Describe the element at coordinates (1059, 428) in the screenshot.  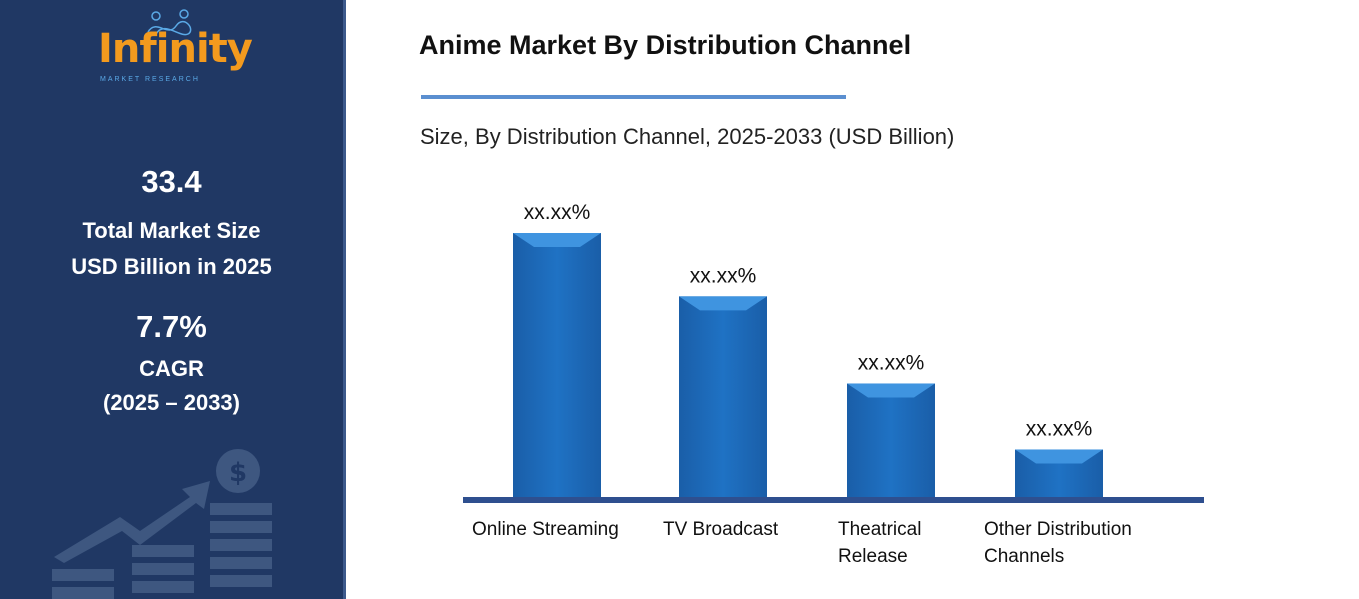
I see `data-label-3: xx.xx%` at that location.